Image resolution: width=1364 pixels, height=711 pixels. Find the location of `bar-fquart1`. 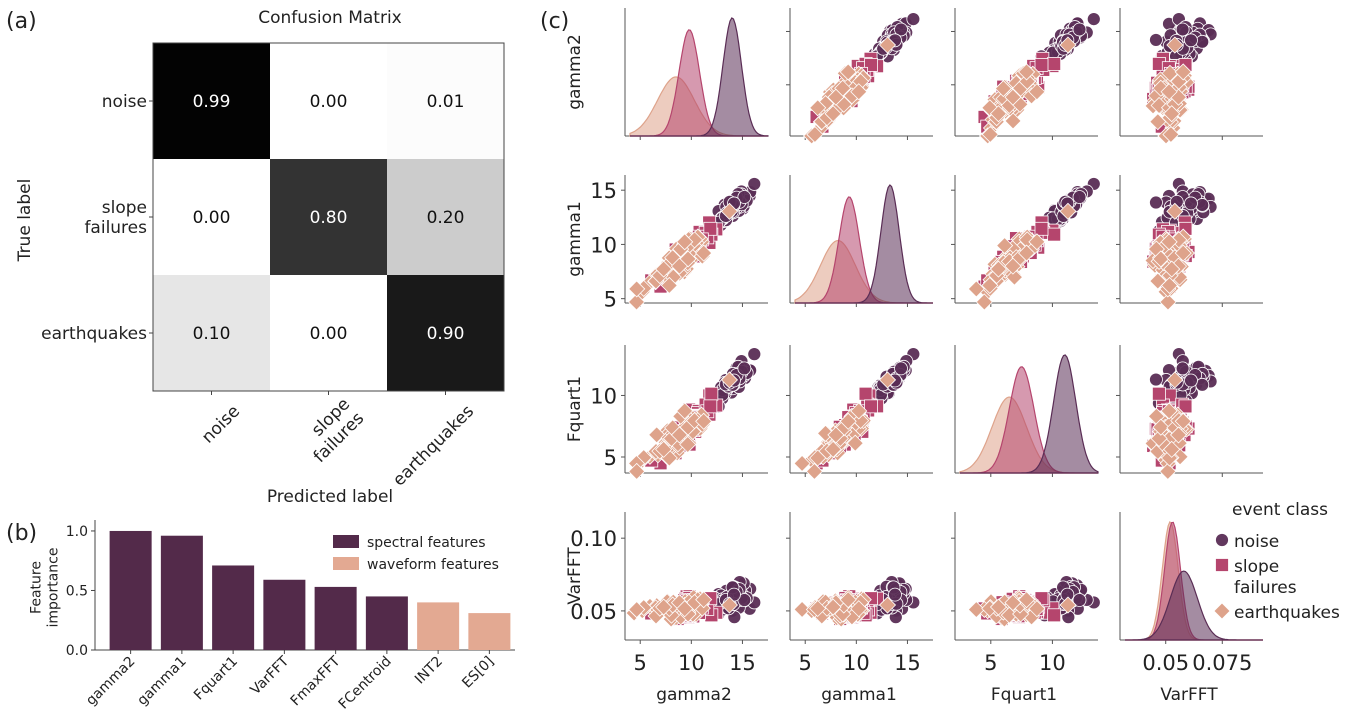

bar-fquart1 is located at coordinates (233, 607).